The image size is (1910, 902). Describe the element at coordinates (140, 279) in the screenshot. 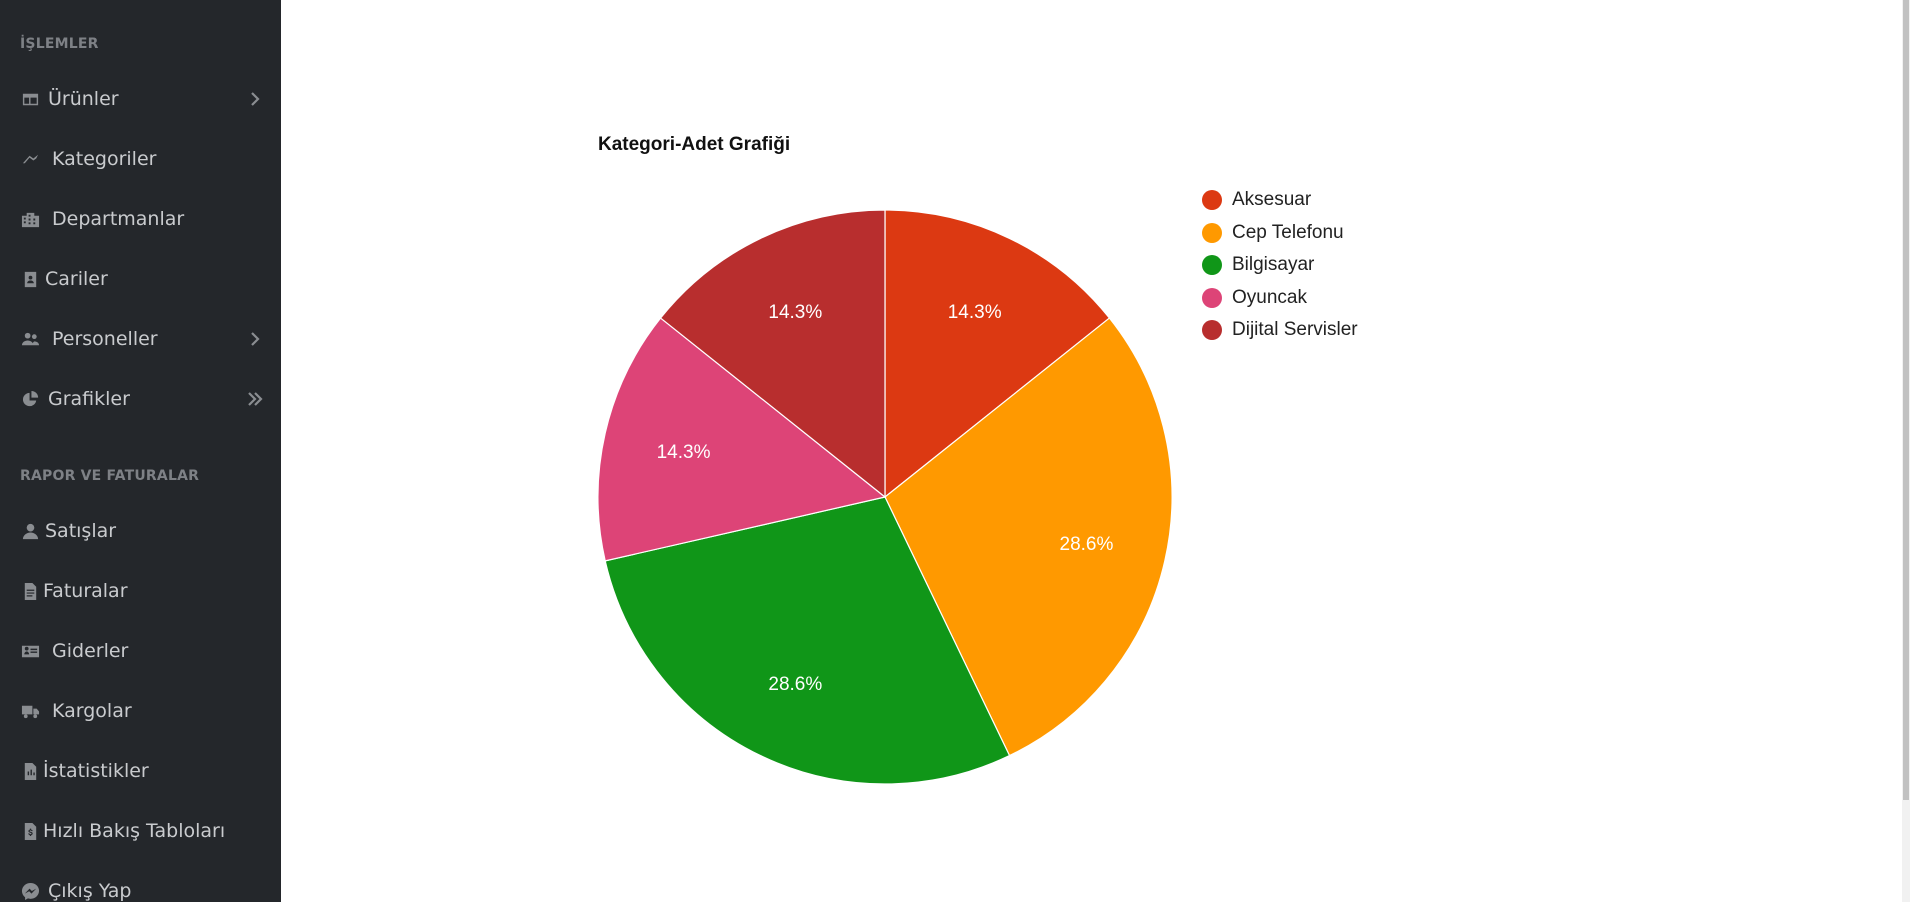

I see `sidebar-item-cariler: Cariler` at that location.